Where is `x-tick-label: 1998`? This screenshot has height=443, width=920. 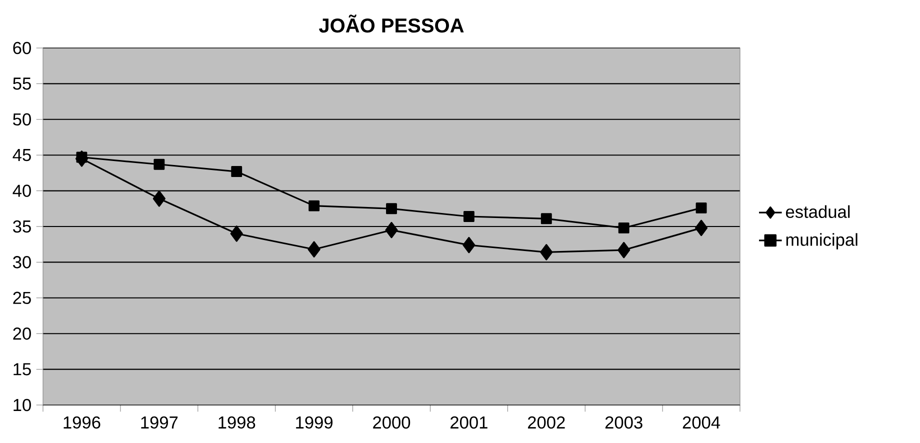 x-tick-label: 1998 is located at coordinates (237, 422).